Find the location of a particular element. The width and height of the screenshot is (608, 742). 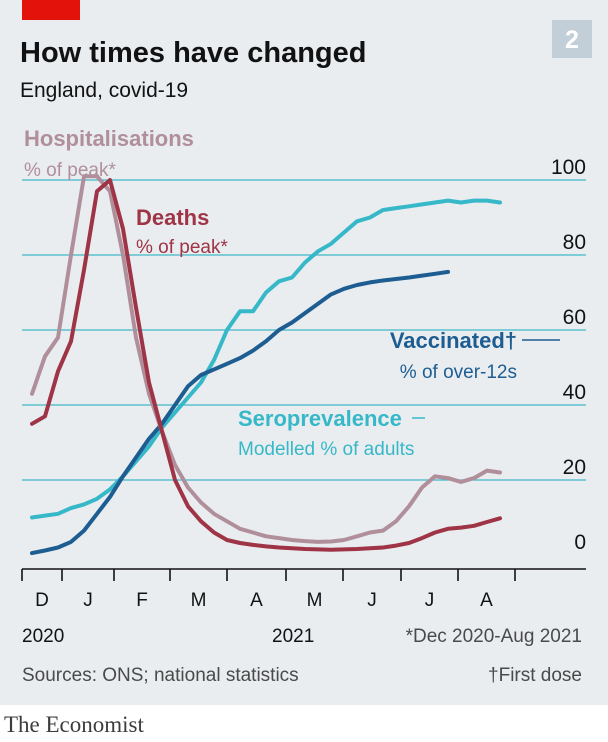

y-tick-label-80: 80 is located at coordinates (574, 242).